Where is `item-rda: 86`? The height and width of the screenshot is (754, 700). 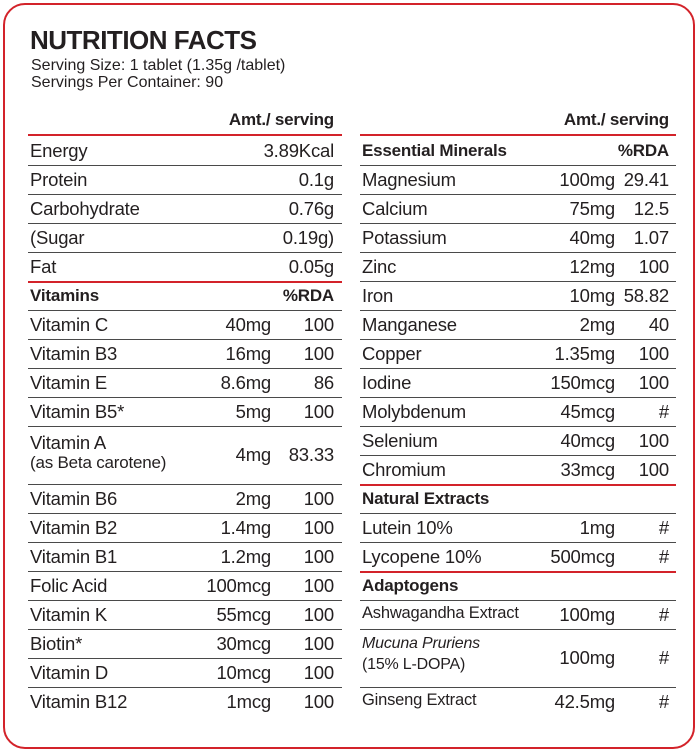
item-rda: 86 is located at coordinates (323, 382).